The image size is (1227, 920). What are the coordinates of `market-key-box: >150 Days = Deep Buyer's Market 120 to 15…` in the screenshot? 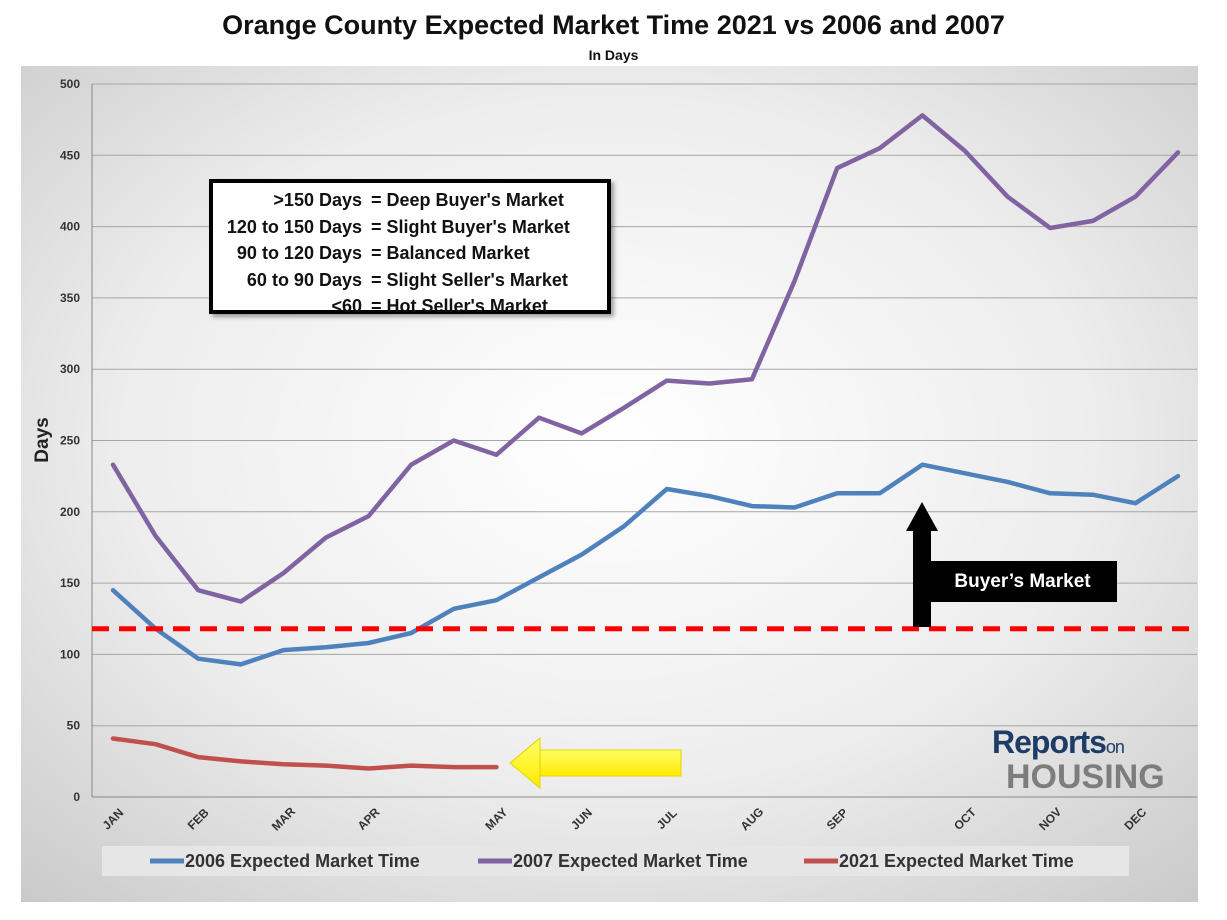 It's located at (410, 247).